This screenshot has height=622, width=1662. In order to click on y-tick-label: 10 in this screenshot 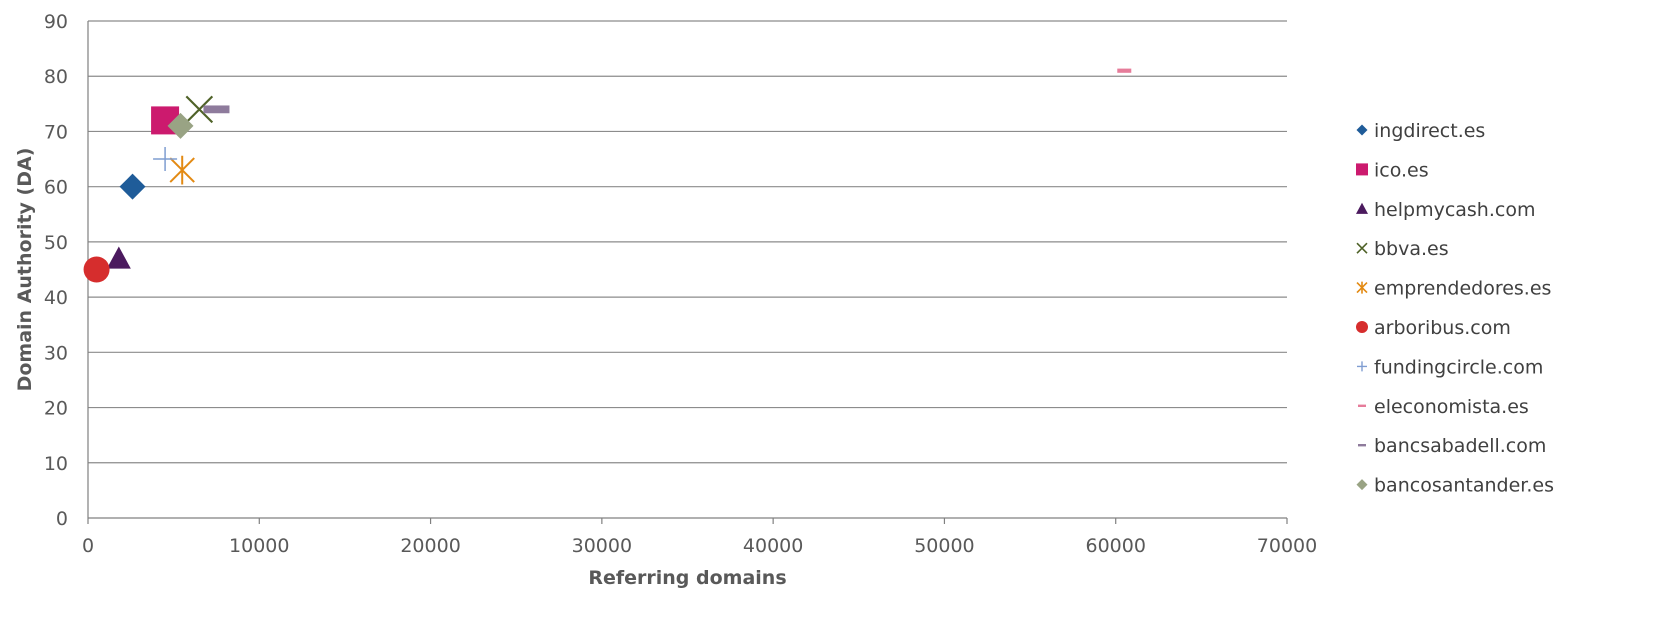, I will do `click(56, 464)`.